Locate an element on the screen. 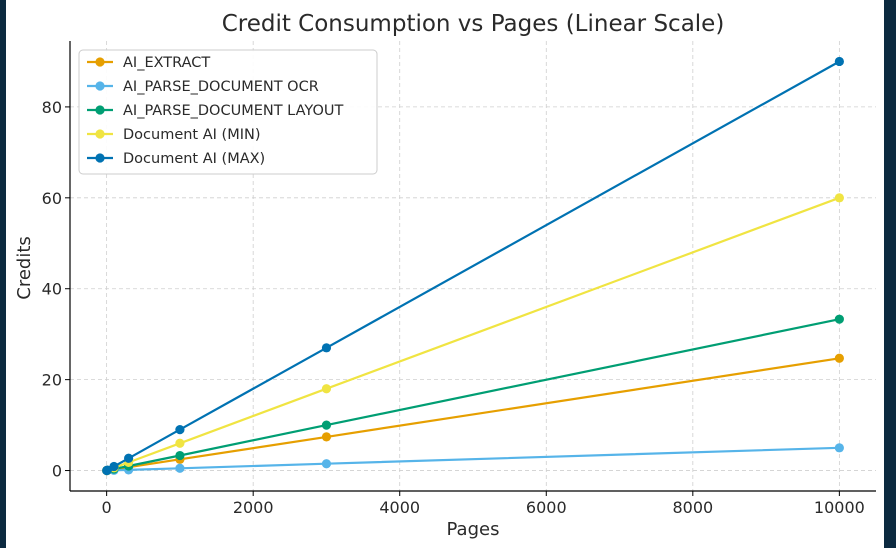  y-tick-label: 40 is located at coordinates (52, 289).